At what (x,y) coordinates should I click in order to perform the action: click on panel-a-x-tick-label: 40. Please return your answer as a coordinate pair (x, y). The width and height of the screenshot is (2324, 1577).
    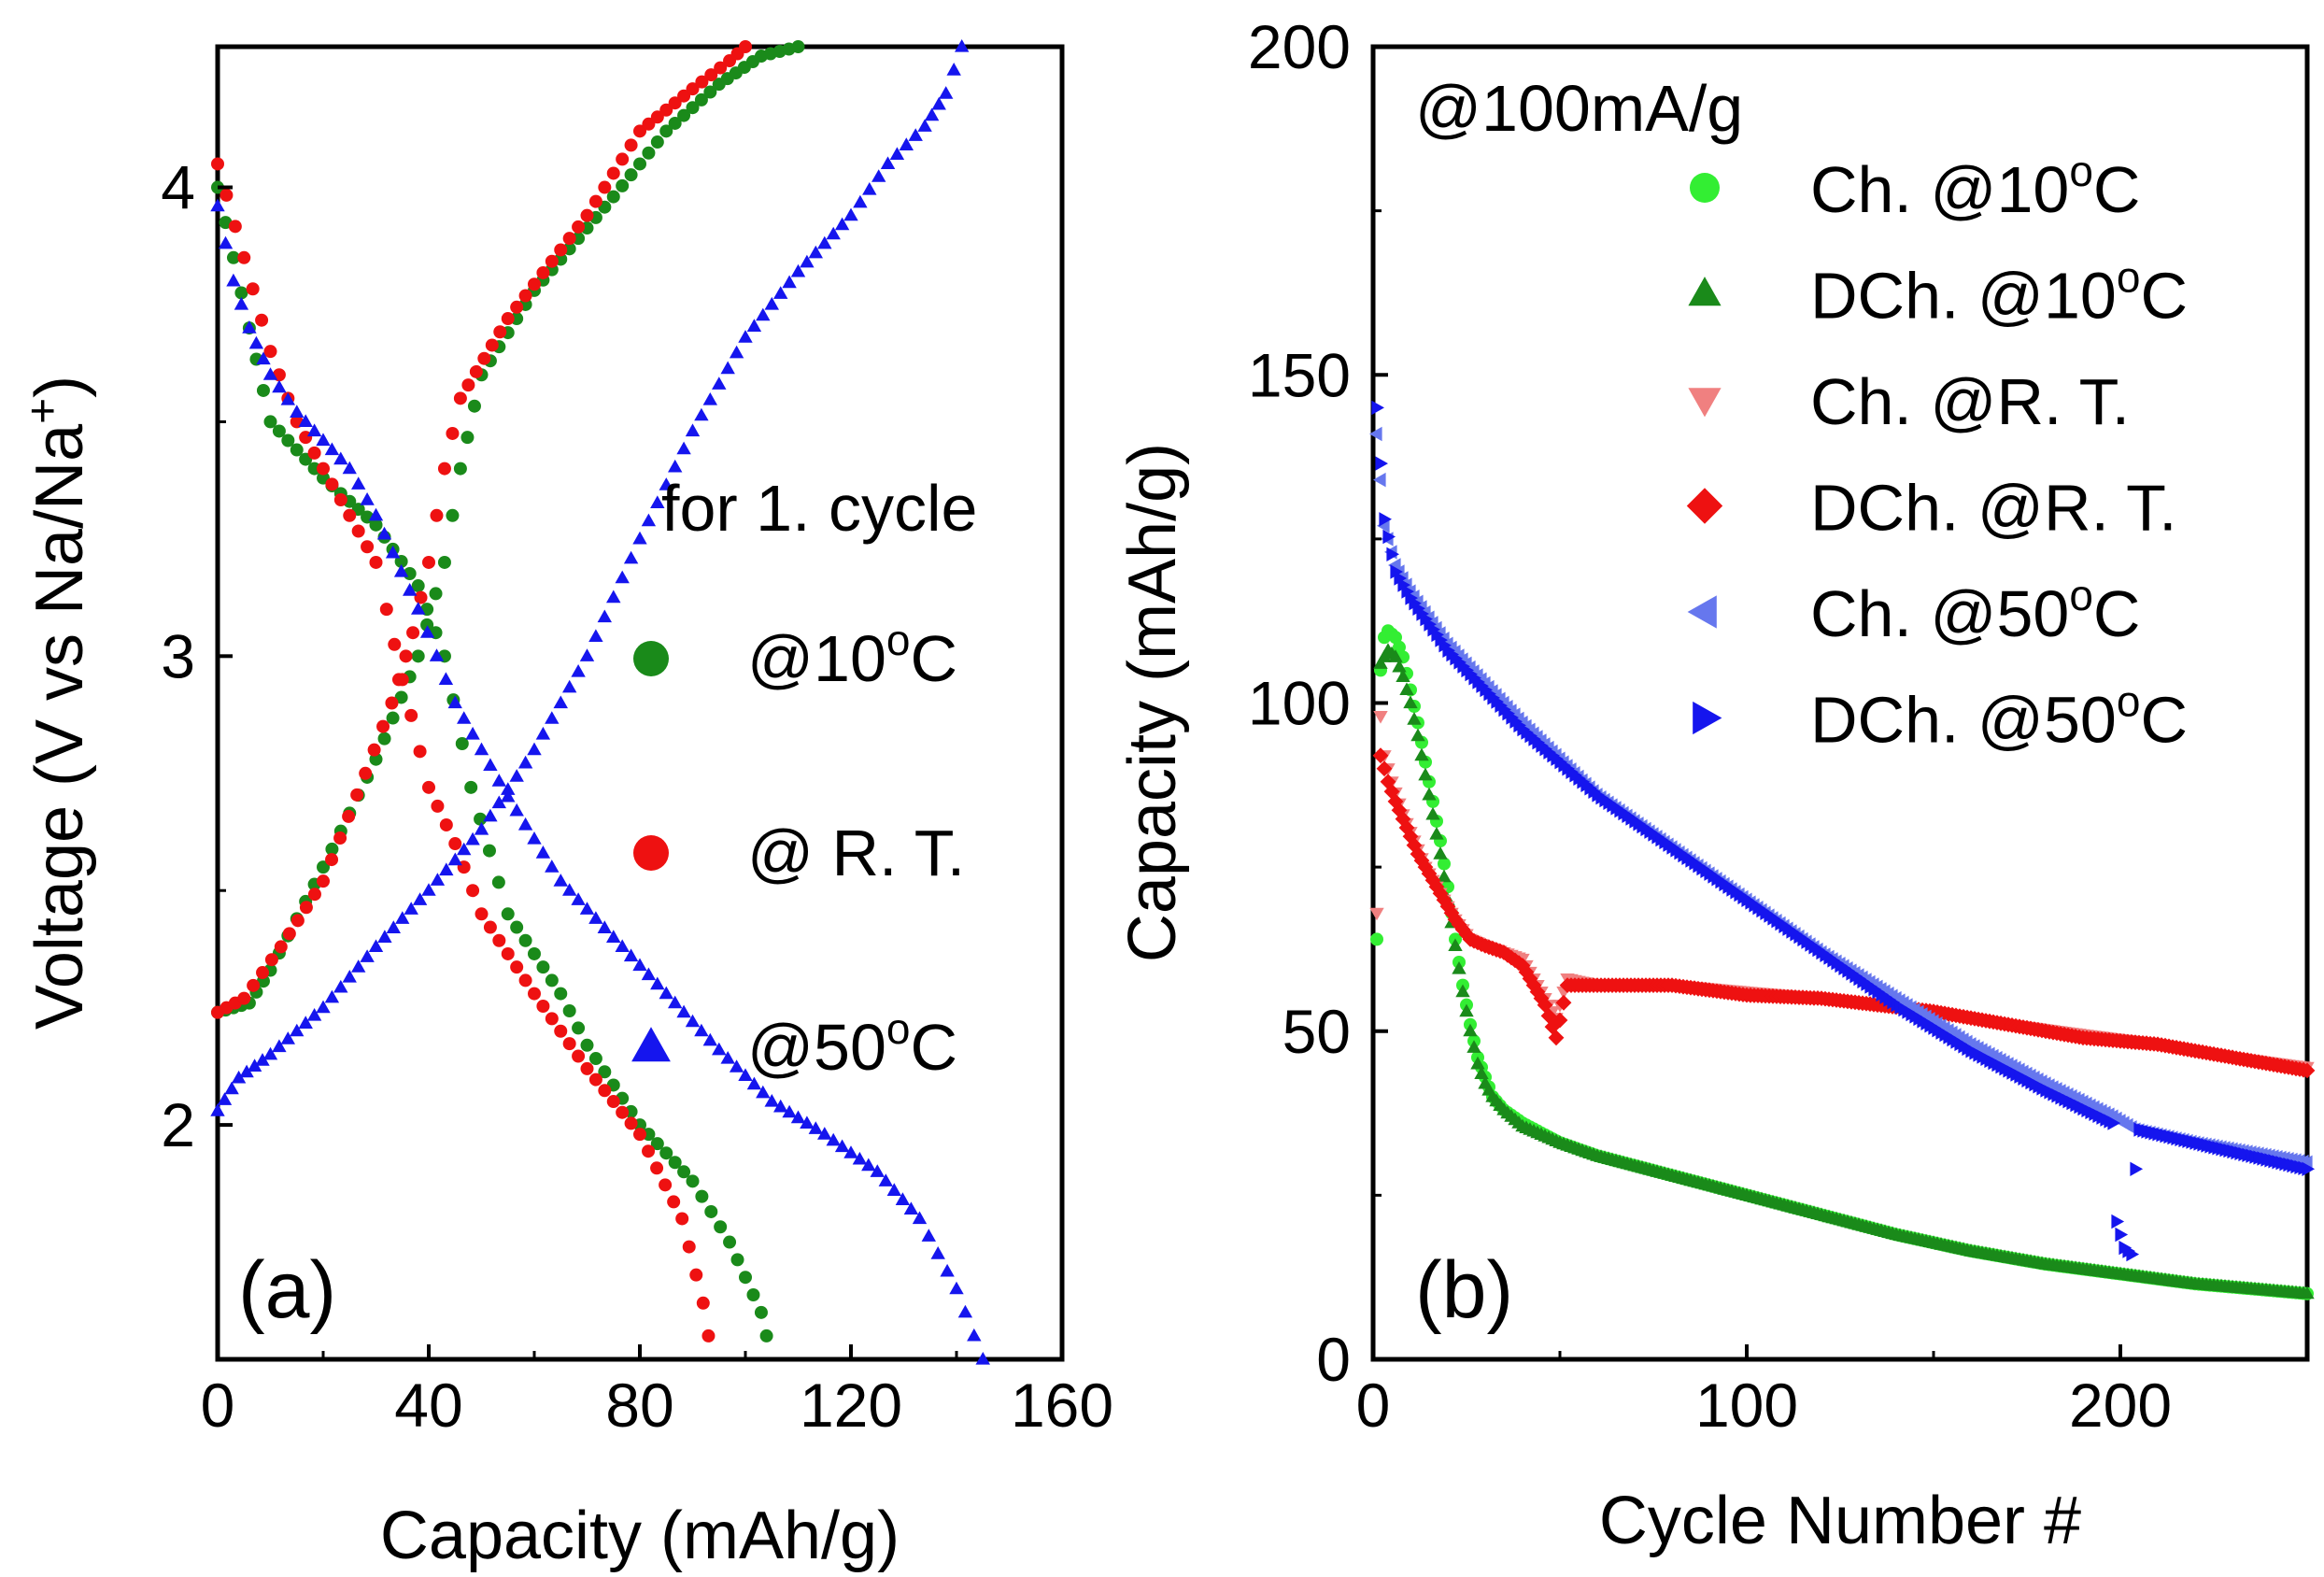
    Looking at the image, I should click on (428, 1405).